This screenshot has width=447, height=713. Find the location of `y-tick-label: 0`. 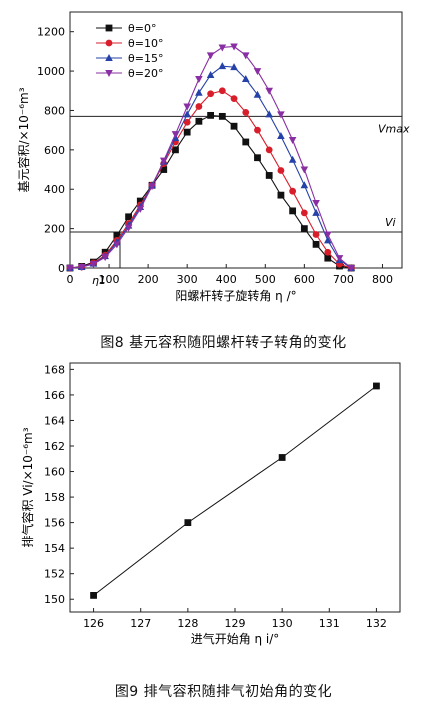

y-tick-label: 0 is located at coordinates (61, 268).